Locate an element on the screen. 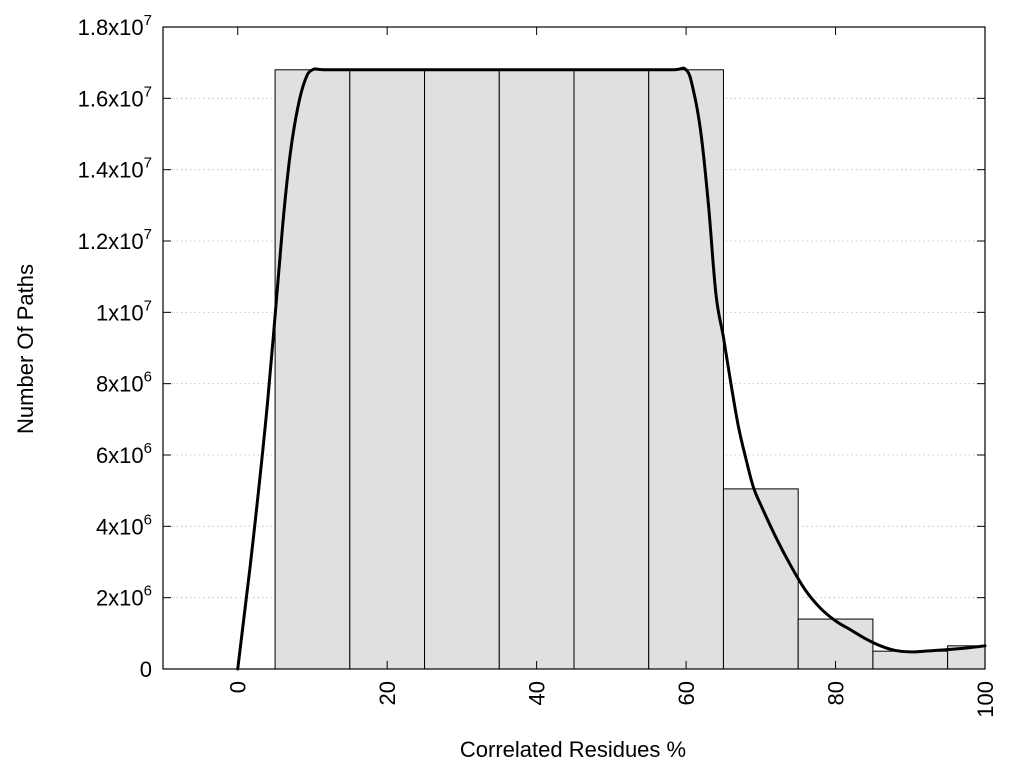  x-tick-label: 100 is located at coordinates (985, 699).